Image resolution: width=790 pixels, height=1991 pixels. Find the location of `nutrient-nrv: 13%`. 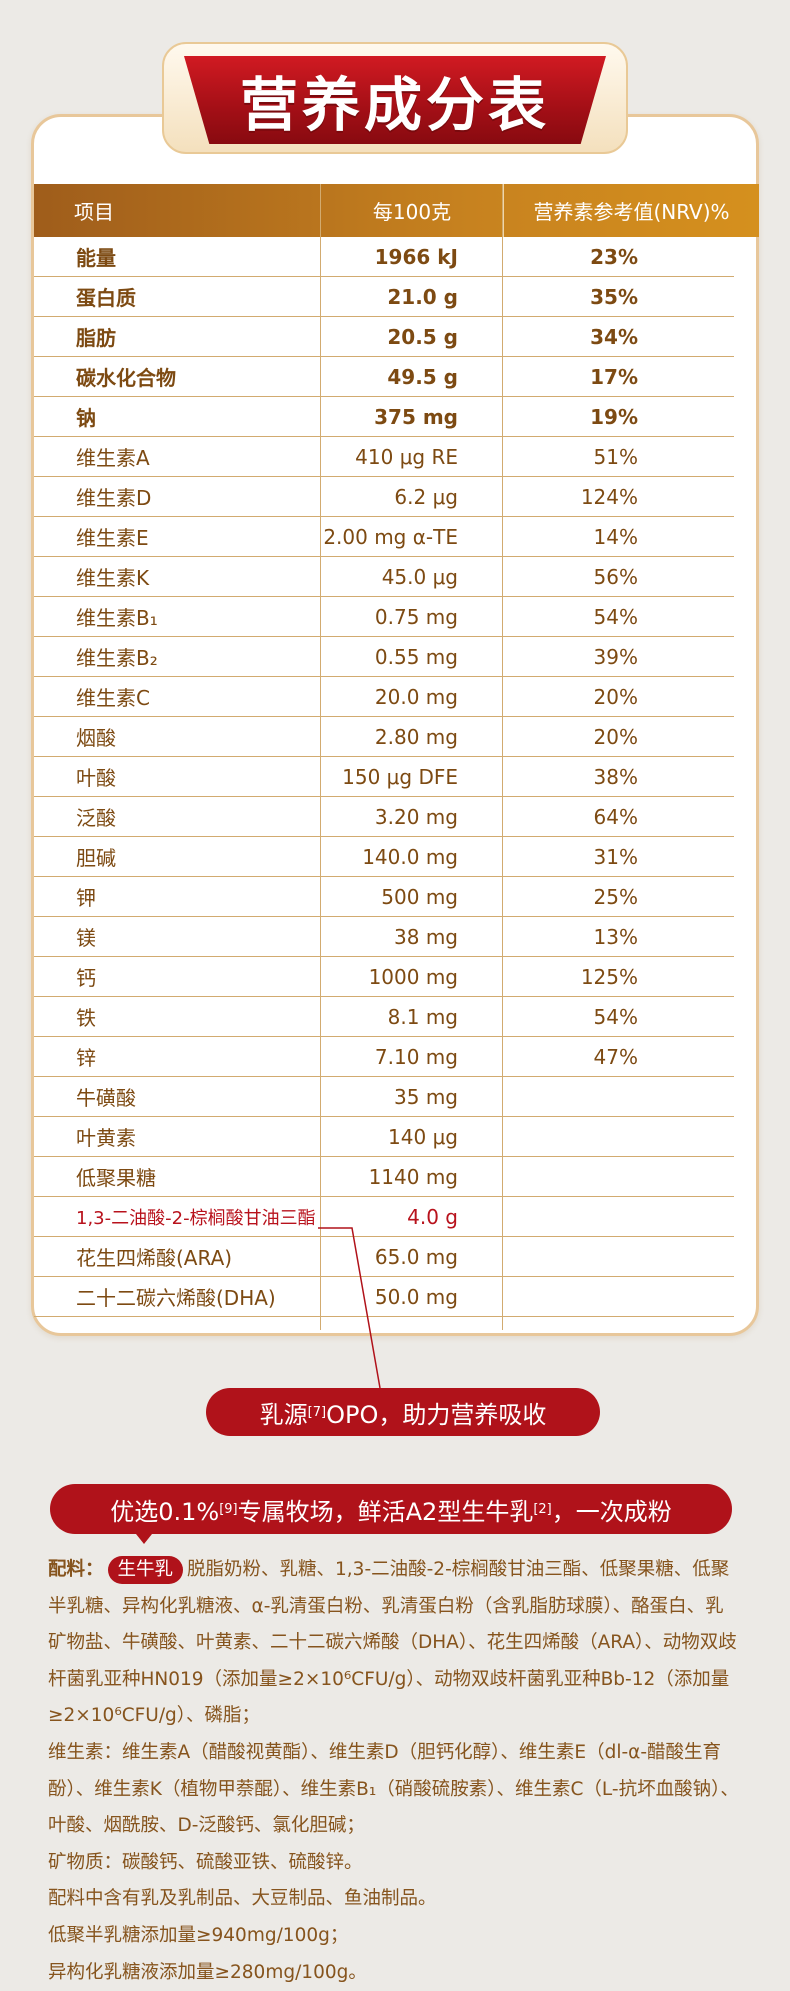

nutrient-nrv: 13% is located at coordinates (615, 936).